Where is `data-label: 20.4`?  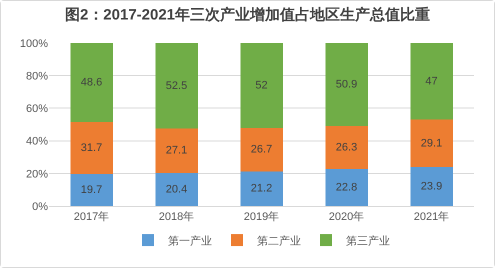 data-label: 20.4 is located at coordinates (177, 189).